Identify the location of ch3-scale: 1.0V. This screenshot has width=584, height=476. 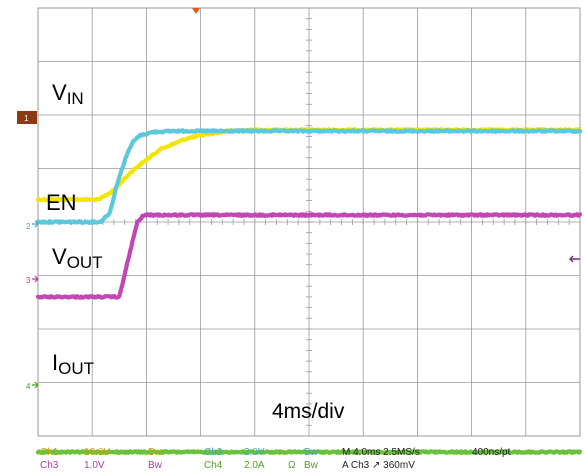
(94, 465).